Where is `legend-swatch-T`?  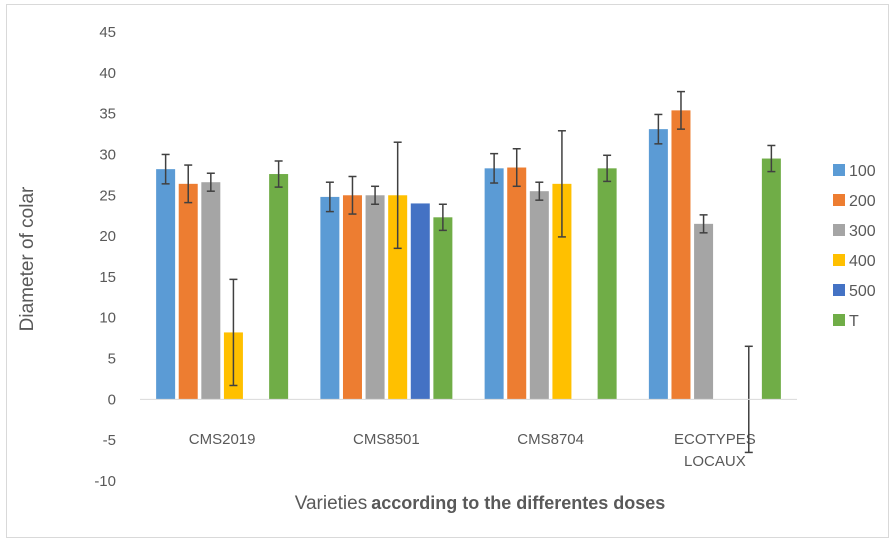 legend-swatch-T is located at coordinates (839, 320).